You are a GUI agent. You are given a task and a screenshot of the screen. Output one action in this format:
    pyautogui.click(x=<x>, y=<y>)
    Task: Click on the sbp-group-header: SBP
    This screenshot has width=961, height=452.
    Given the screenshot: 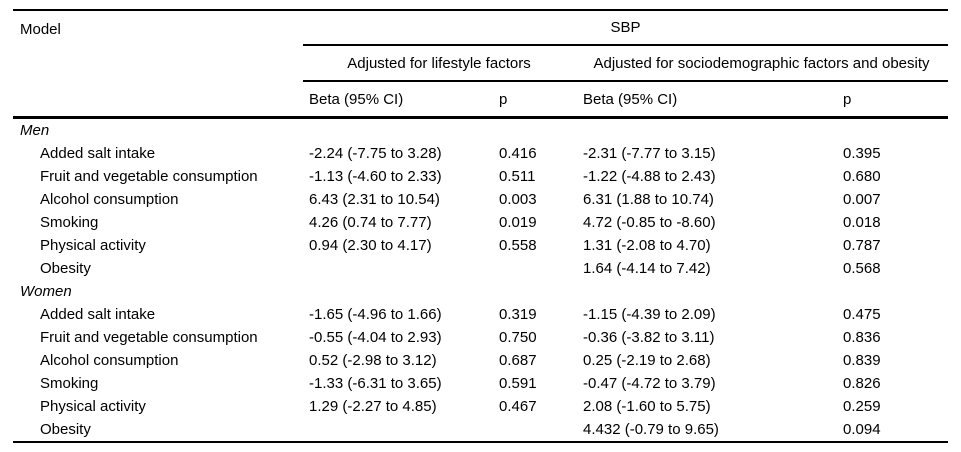 What is the action you would take?
    pyautogui.click(x=626, y=27)
    